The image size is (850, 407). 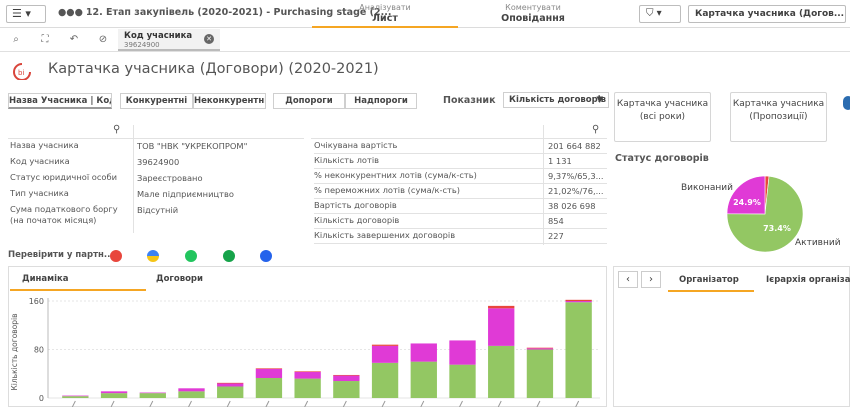 What do you see at coordinates (746, 195) in the screenshot?
I see `pie-slice-done` at bounding box center [746, 195].